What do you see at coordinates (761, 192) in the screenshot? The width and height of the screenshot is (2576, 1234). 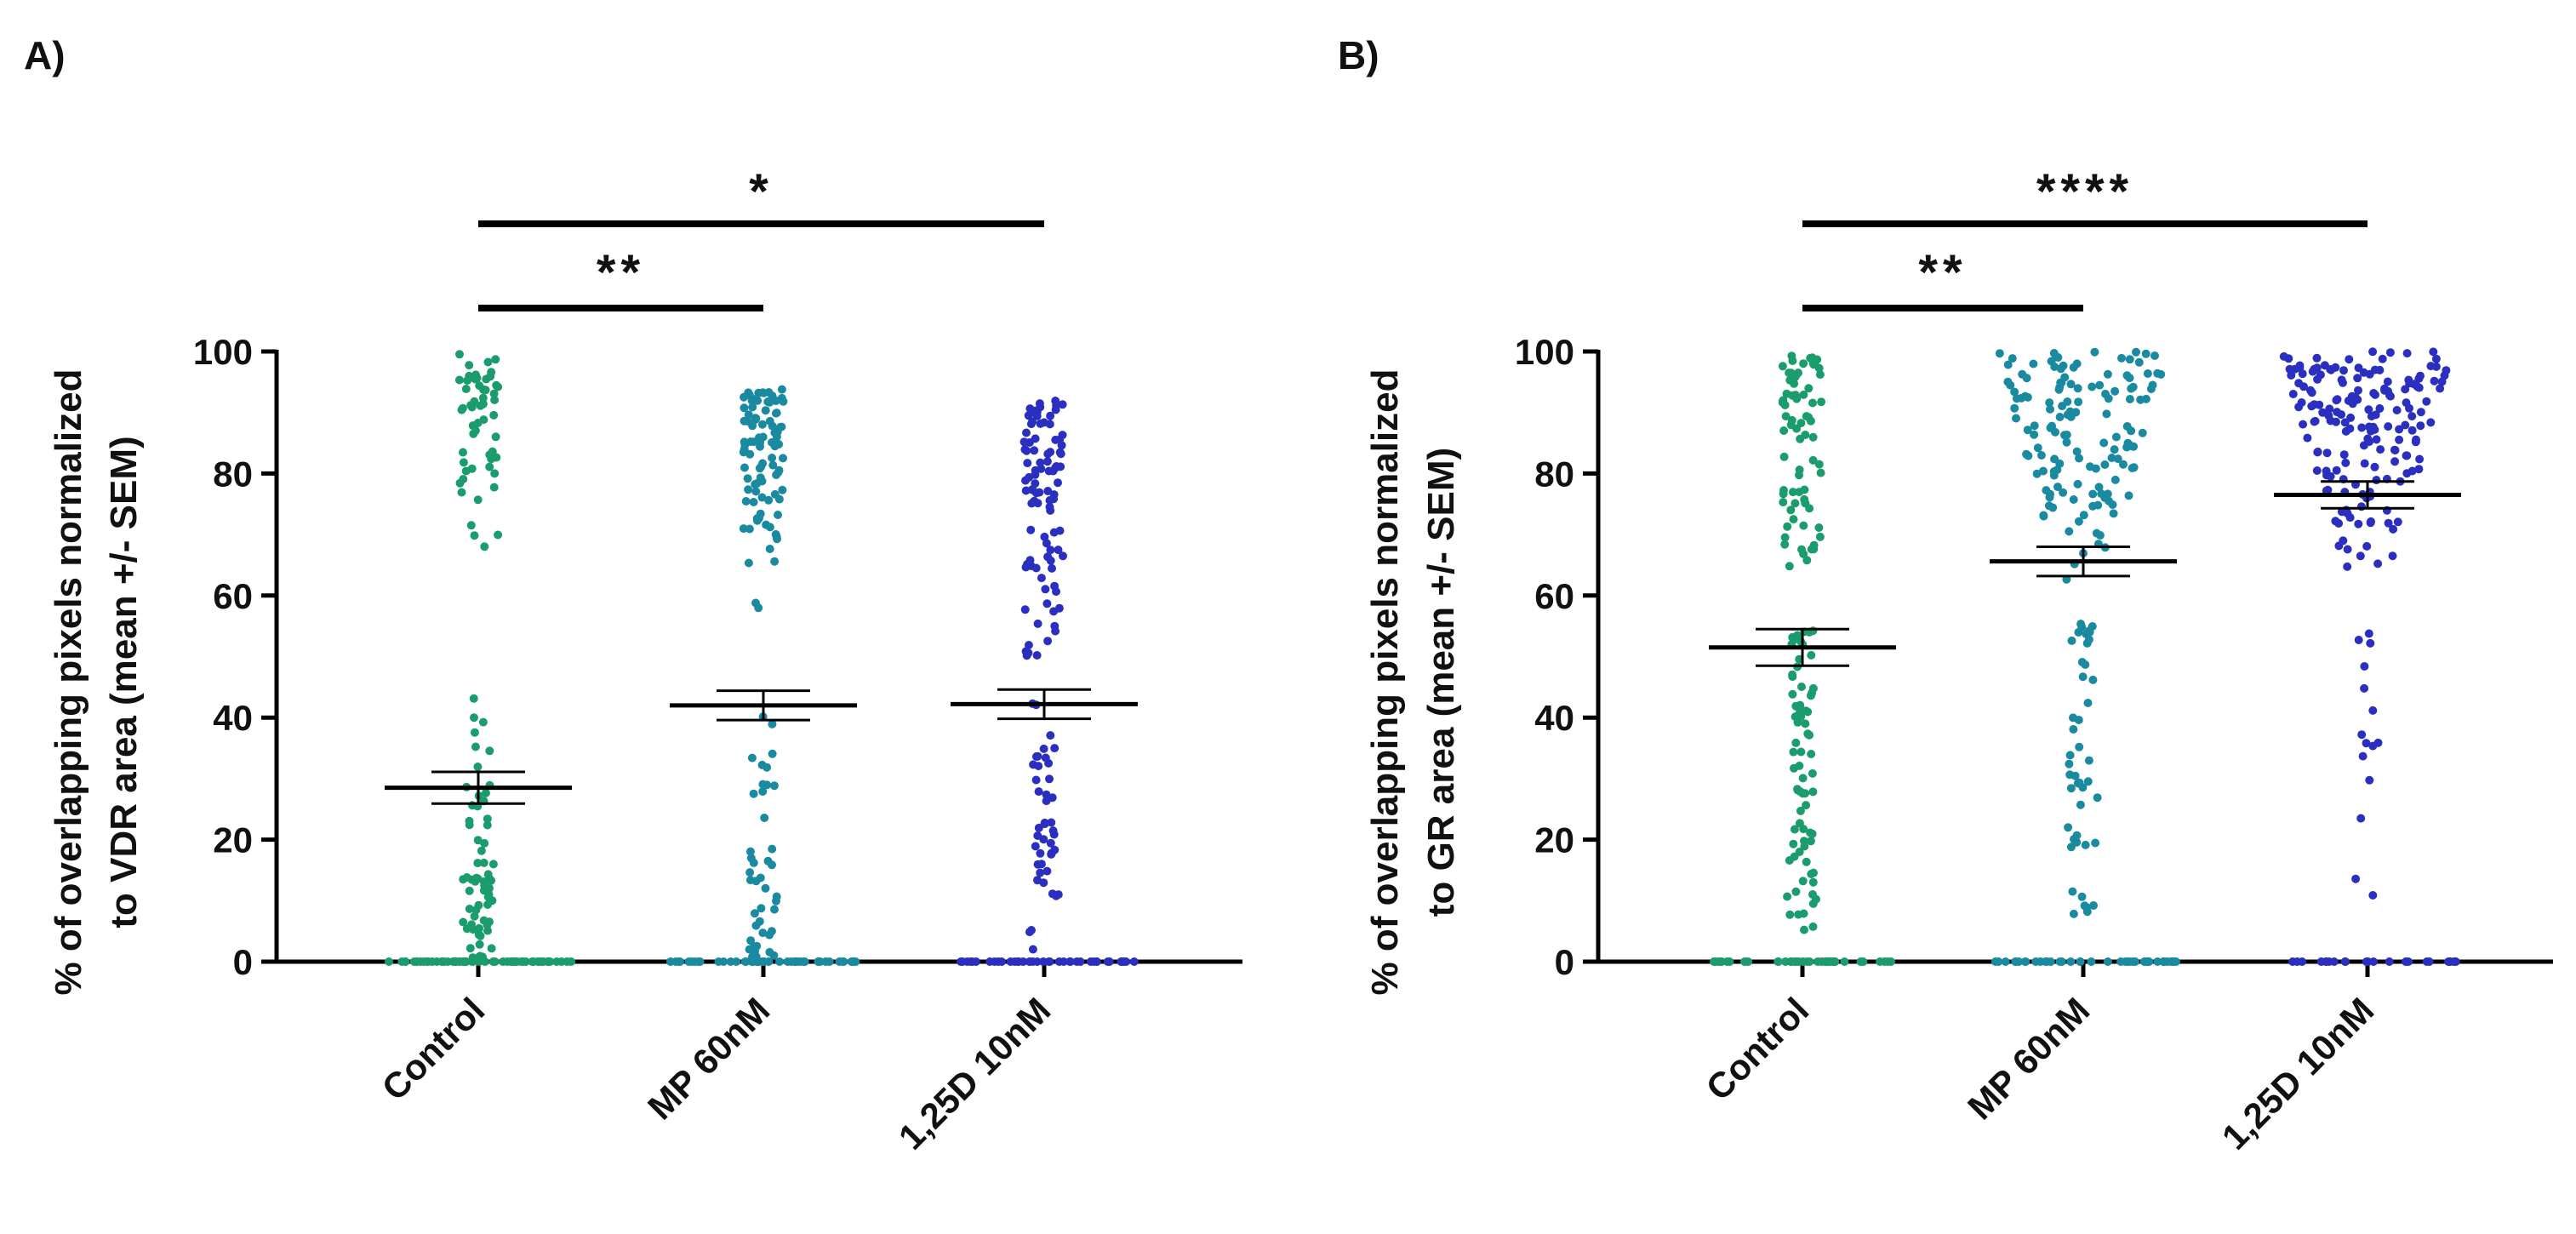 I see `significance-label: *` at bounding box center [761, 192].